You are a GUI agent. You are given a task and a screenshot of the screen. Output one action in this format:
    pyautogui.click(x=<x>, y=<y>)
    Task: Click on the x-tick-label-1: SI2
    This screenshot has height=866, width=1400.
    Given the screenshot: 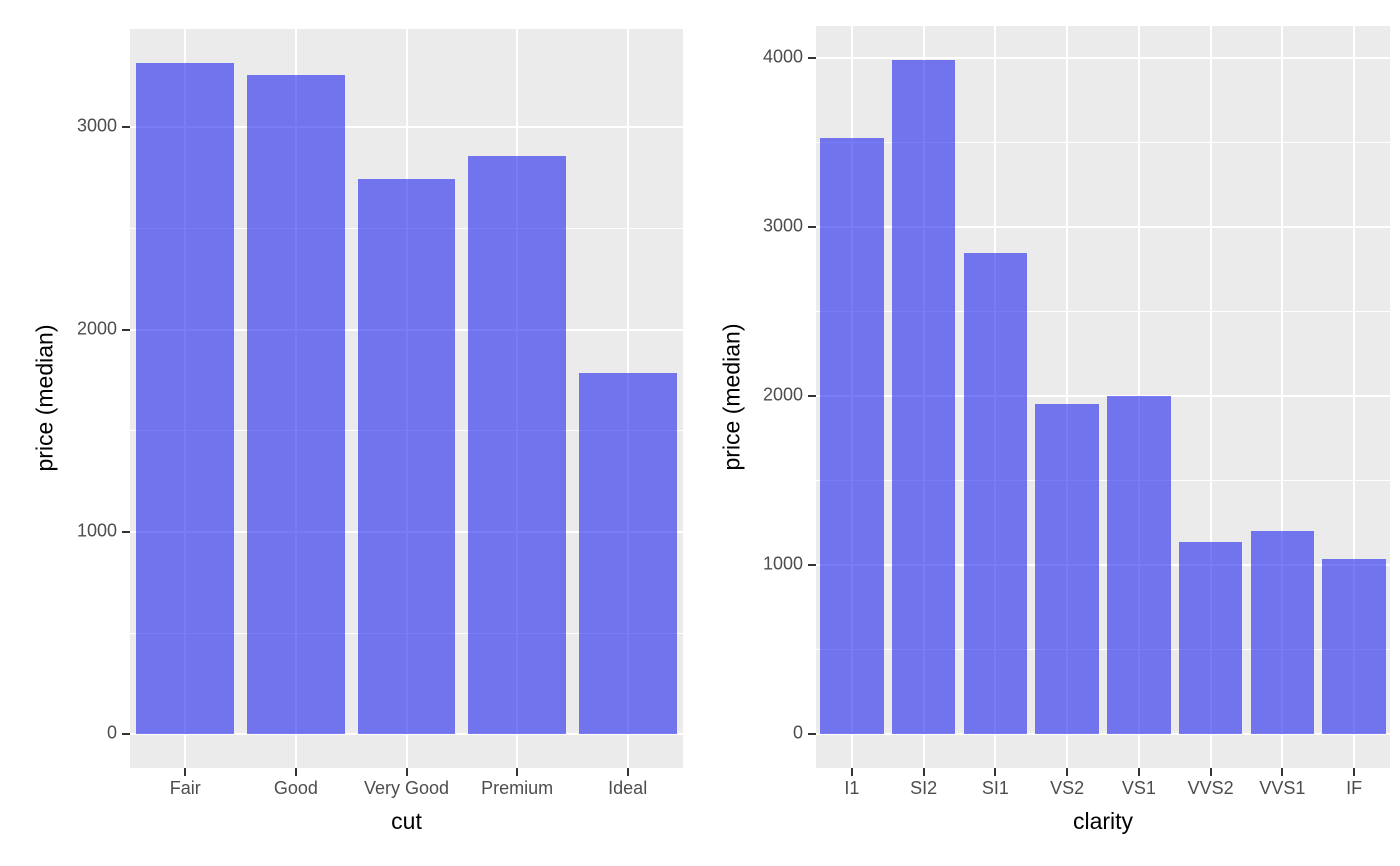 What is the action you would take?
    pyautogui.click(x=924, y=788)
    